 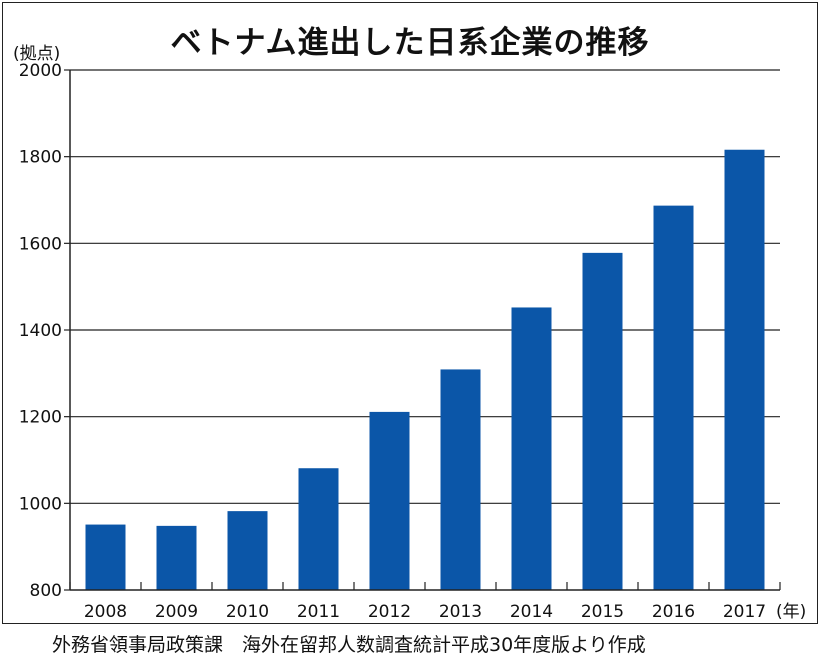 I want to click on y-tick-label-800: 800, so click(x=46, y=591).